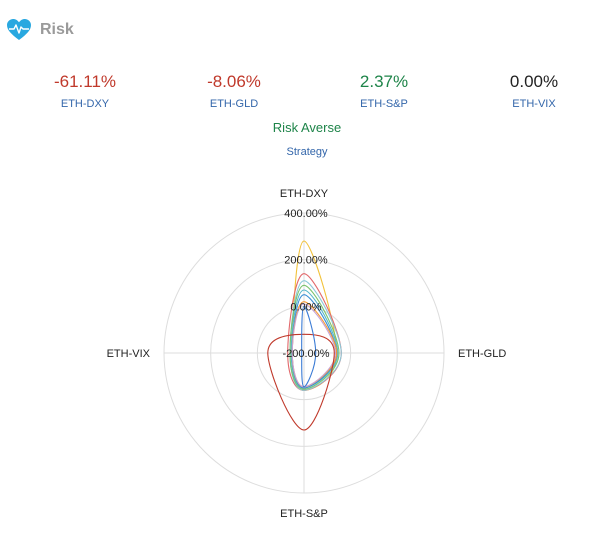 Image resolution: width=614 pixels, height=553 pixels. Describe the element at coordinates (305, 307) in the screenshot. I see `radar-tick-label: 0.00%` at that location.